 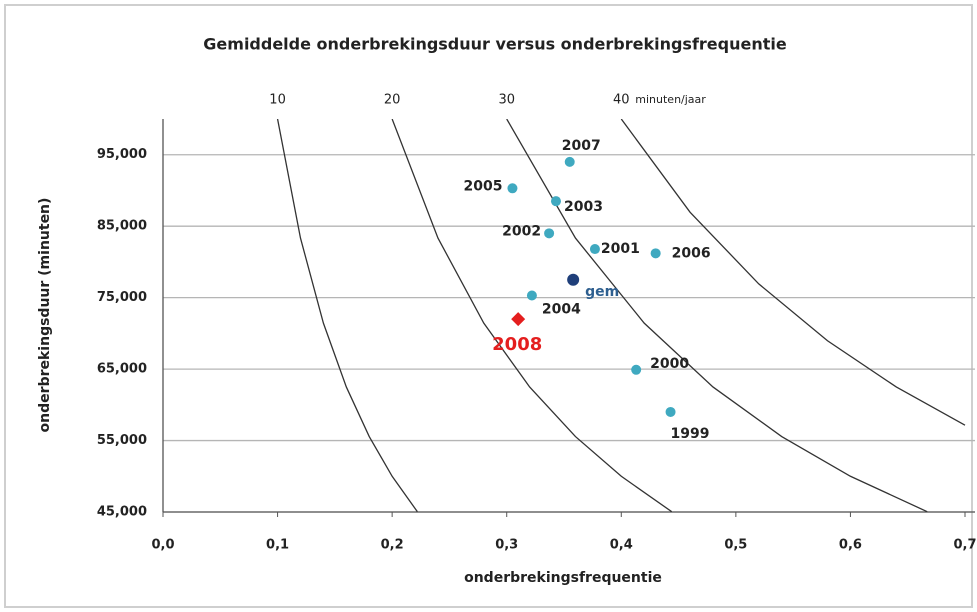 I want to click on point-label: 2005, so click(x=482, y=186).